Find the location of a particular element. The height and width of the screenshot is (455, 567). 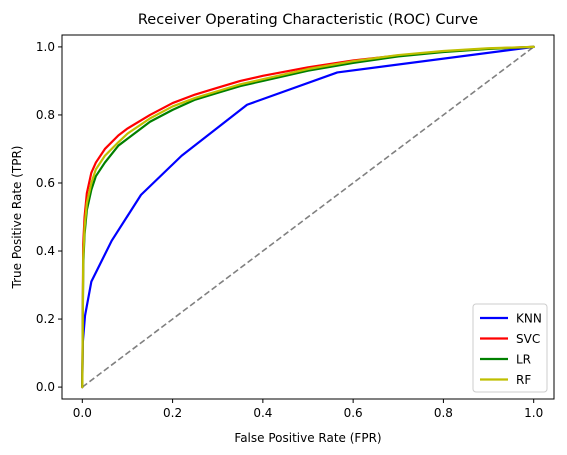

y-axis: 0.0 0.2 0.4 0.6 0.8 1.0 is located at coordinates (49, 217).